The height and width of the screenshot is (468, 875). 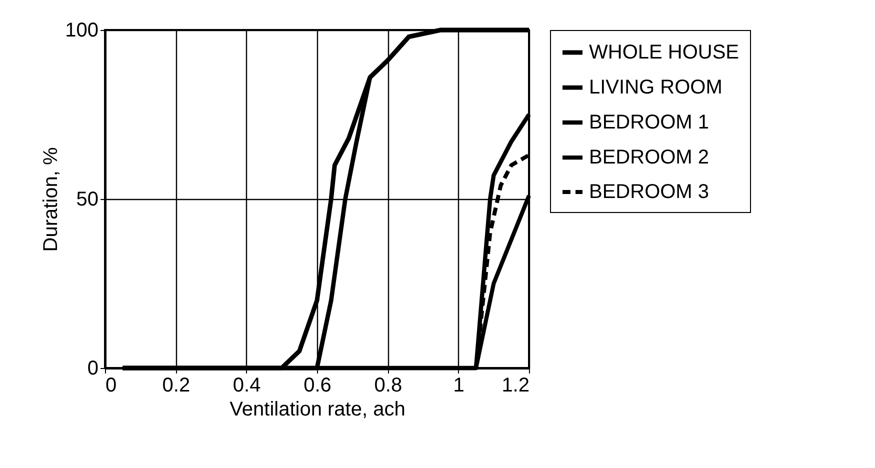 I want to click on legend-label: BEDROOM 3, so click(x=649, y=192).